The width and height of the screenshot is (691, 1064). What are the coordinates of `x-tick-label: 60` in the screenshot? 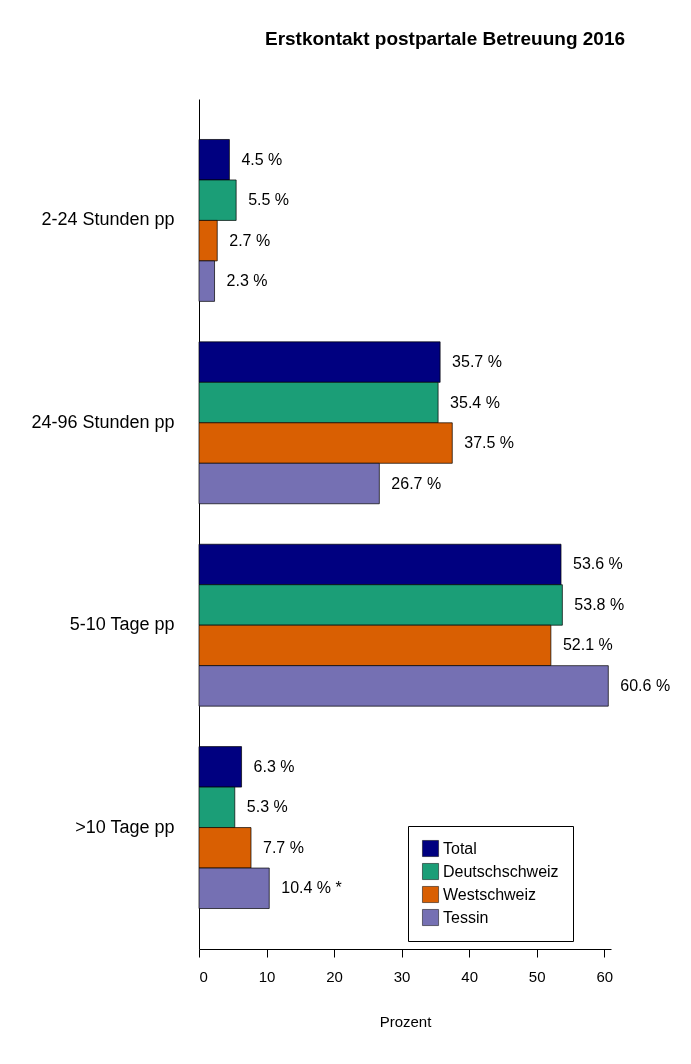 It's located at (605, 976).